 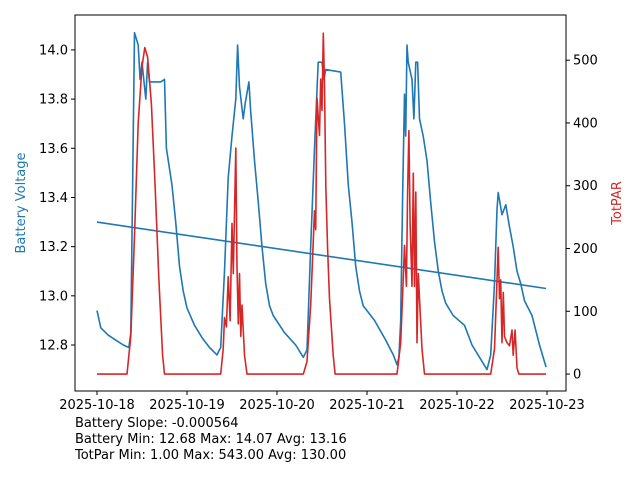 What do you see at coordinates (21, 202) in the screenshot?
I see `y-left-axis-label: Battery Voltage` at bounding box center [21, 202].